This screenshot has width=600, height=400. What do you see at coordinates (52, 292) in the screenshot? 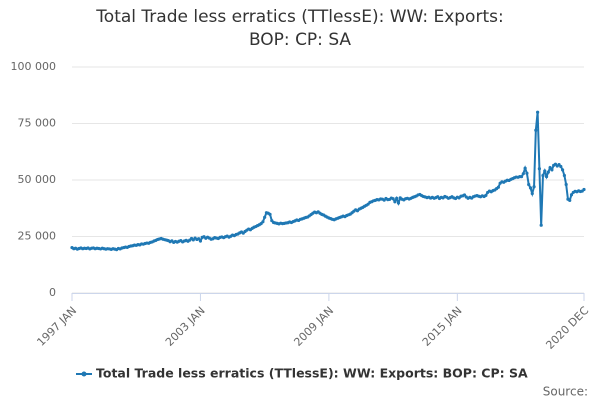
I see `y-tick-label: 0` at bounding box center [52, 292].